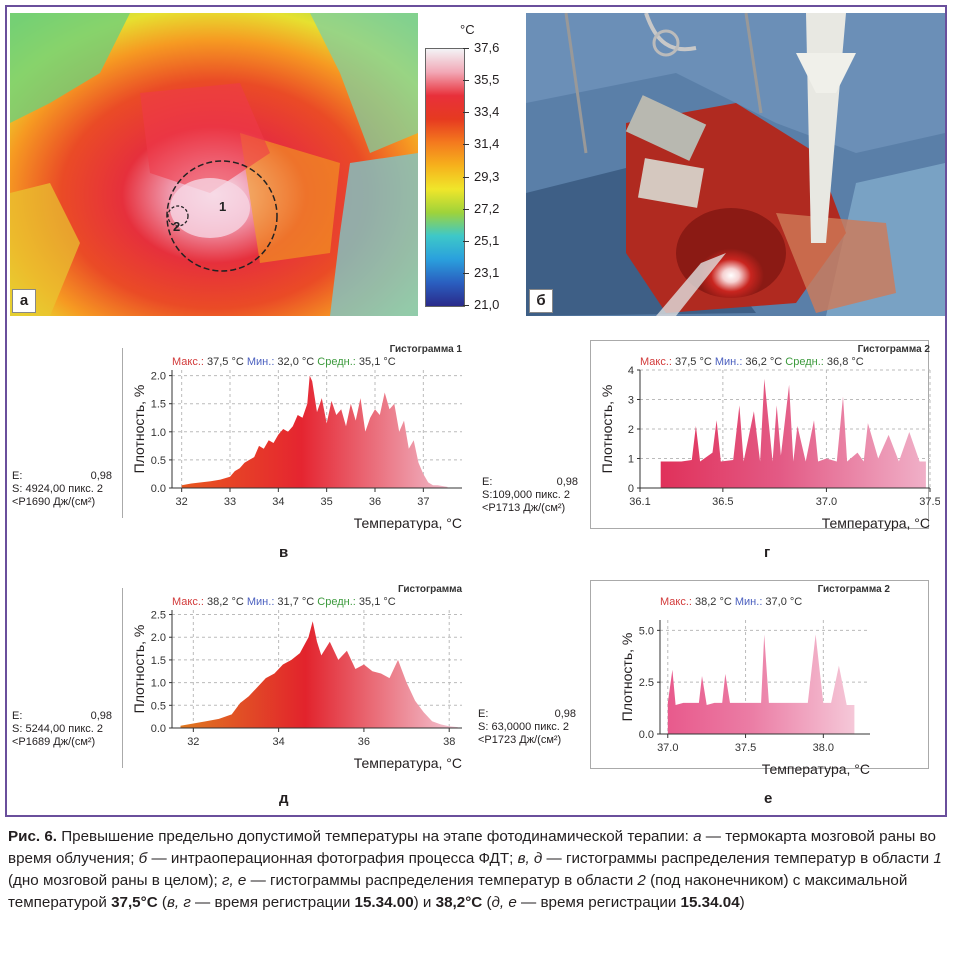 The image size is (958, 954). What do you see at coordinates (230, 502) in the screenshot?
I see `xtick-label: 33` at bounding box center [230, 502].